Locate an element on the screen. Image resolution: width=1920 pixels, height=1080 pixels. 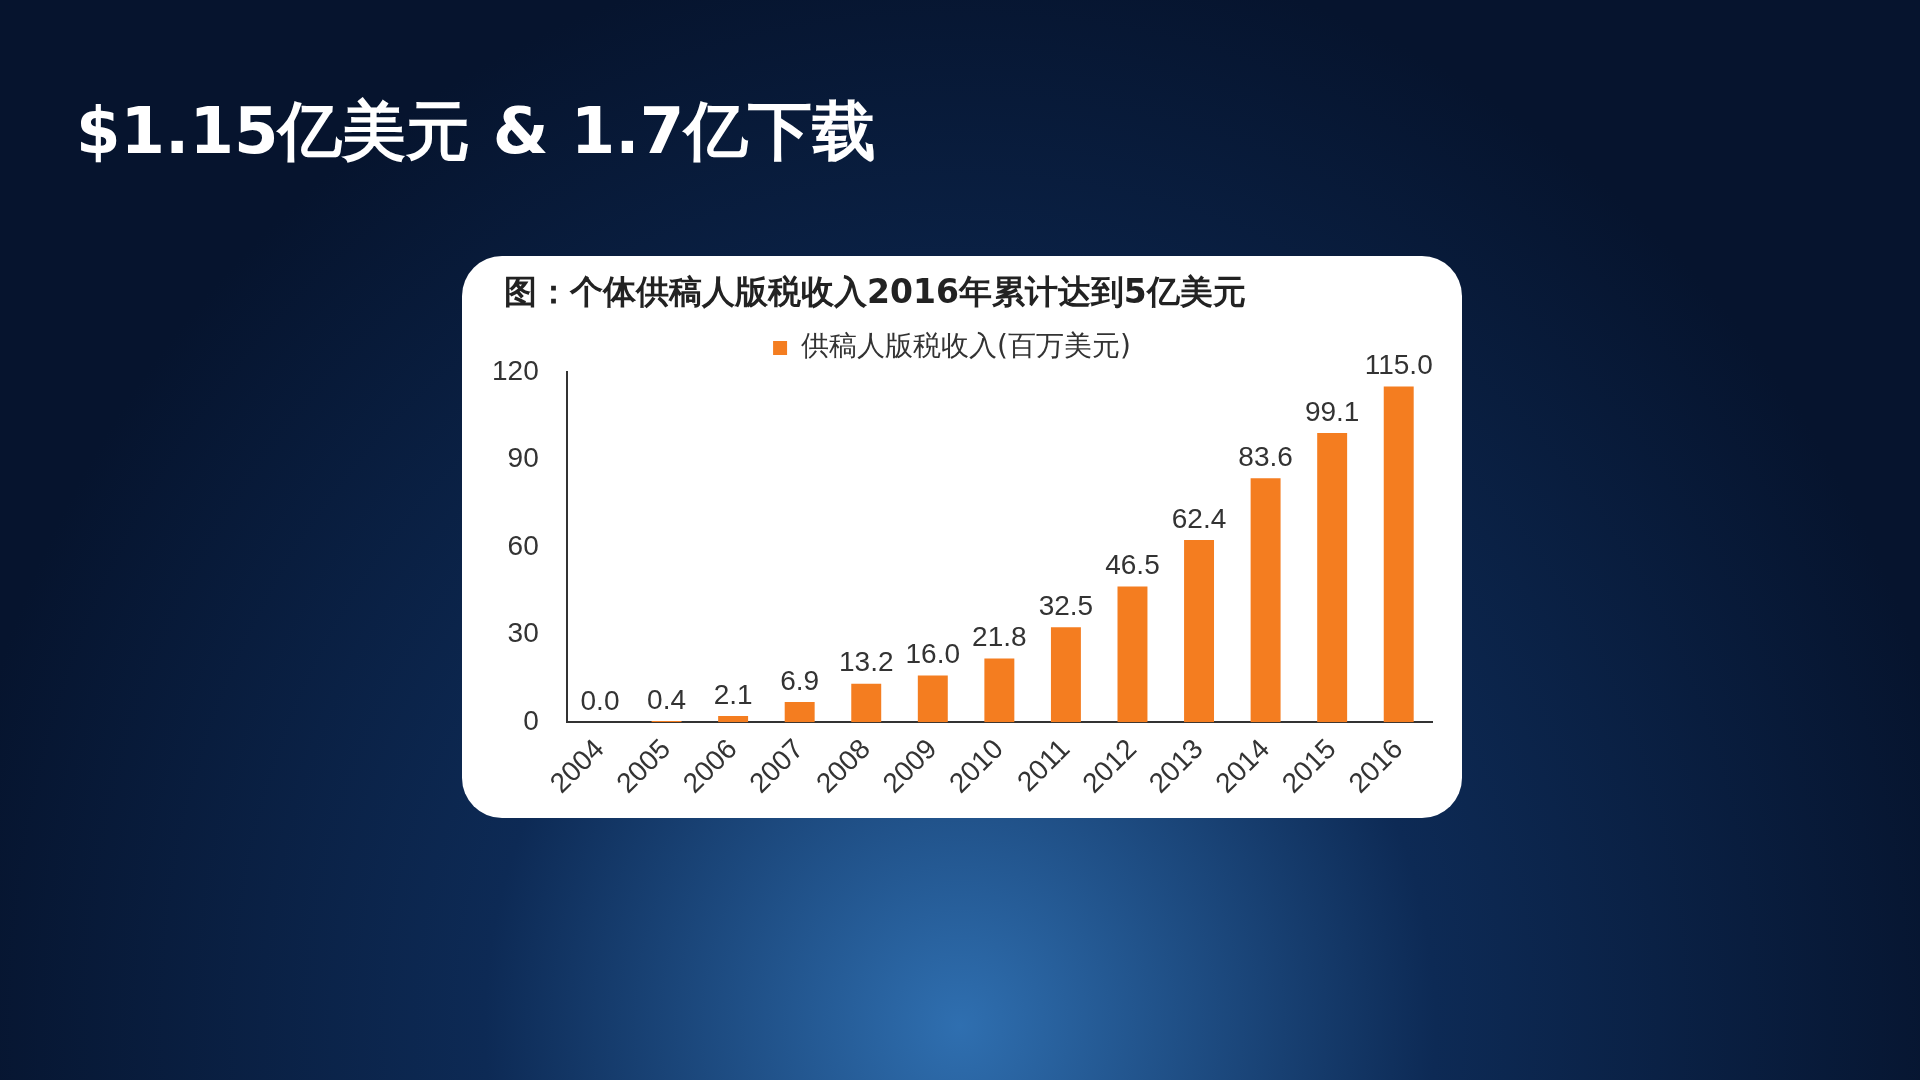
chart-title: $1.15亿美元 & 1.7亿下载 is located at coordinates (476, 131).